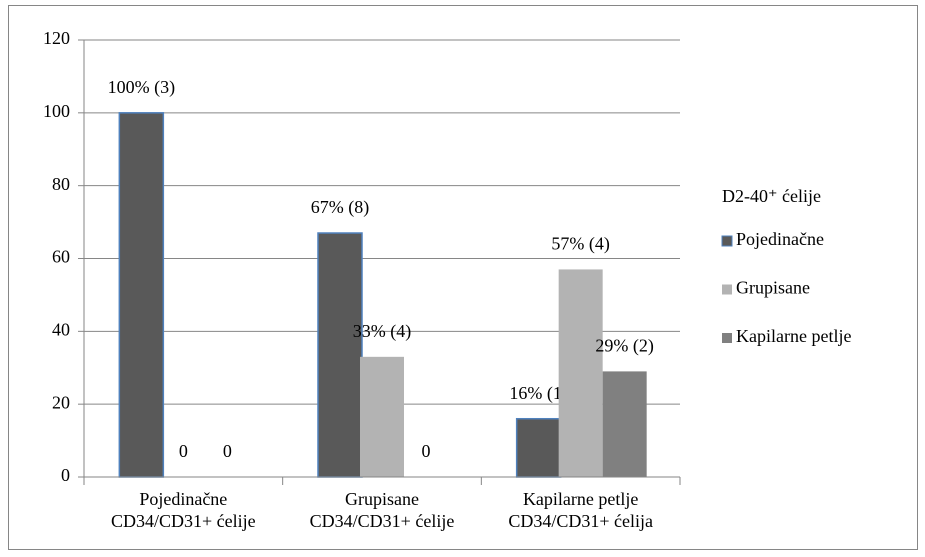 Image resolution: width=925 pixels, height=557 pixels. Describe the element at coordinates (773, 288) in the screenshot. I see `legend-label: Grupisane` at that location.